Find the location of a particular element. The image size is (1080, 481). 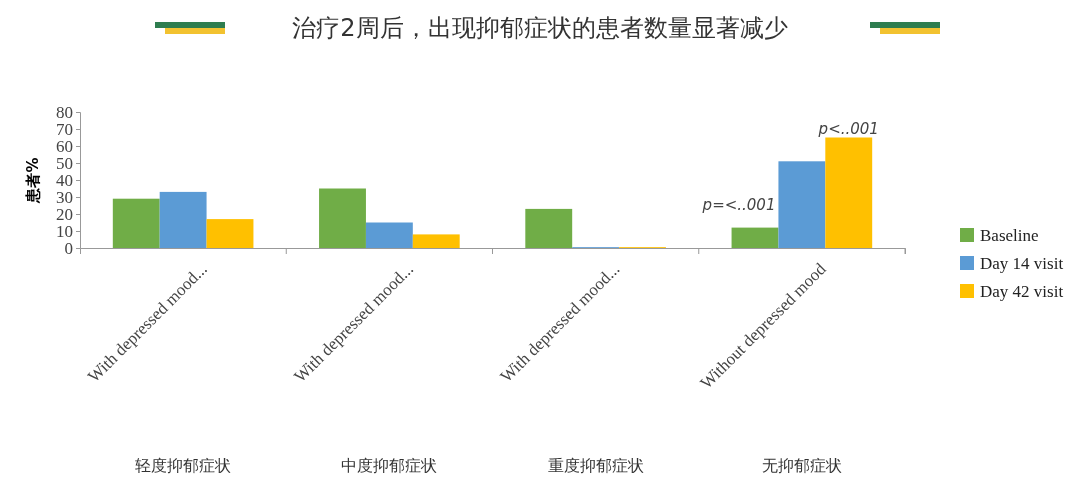

y-tick-label: 0 is located at coordinates (68, 248).